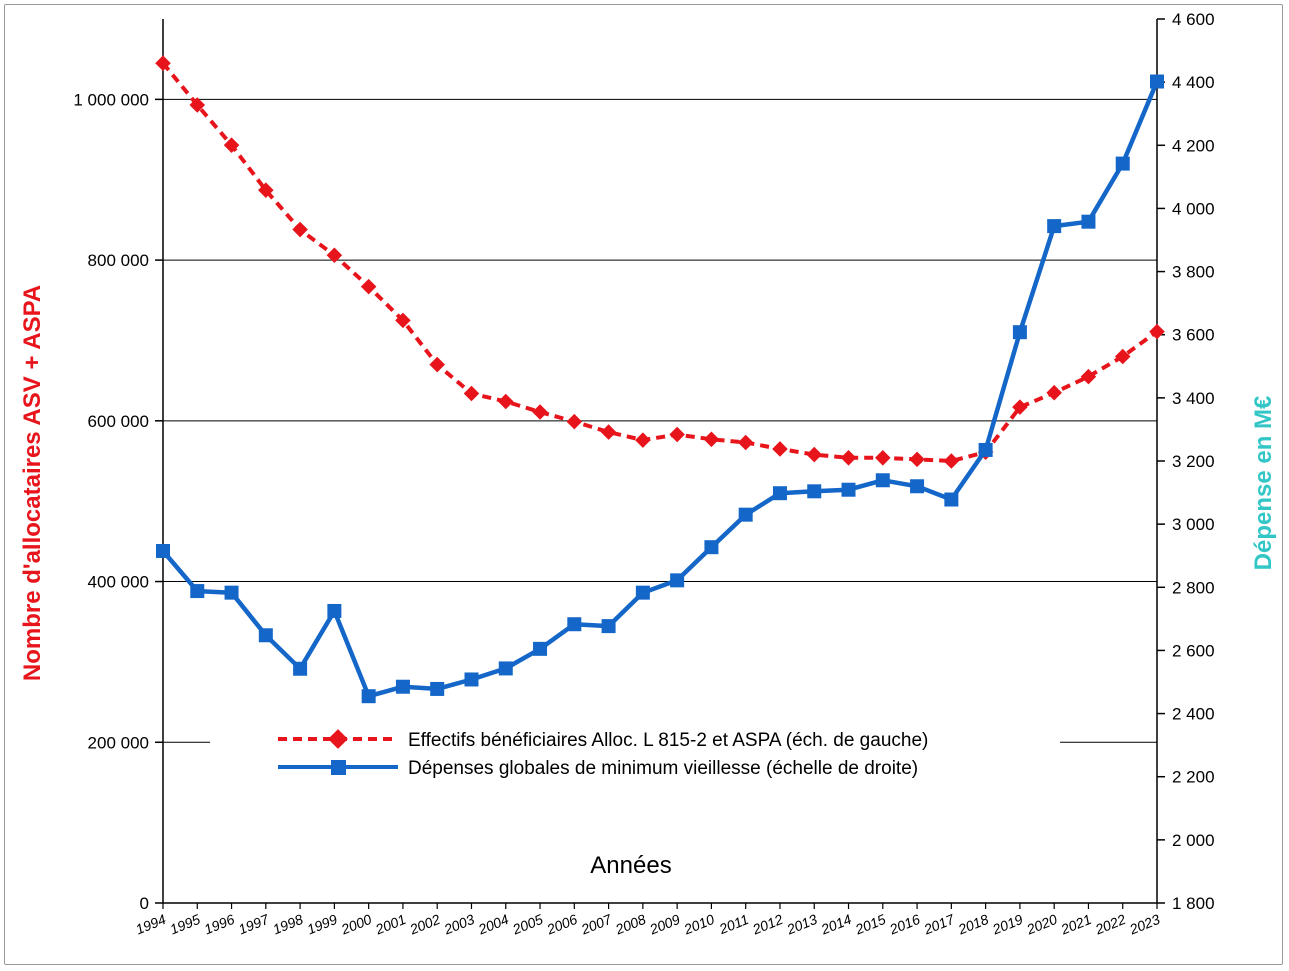  What do you see at coordinates (1144, 924) in the screenshot?
I see `x-tick-label-29: 2023` at bounding box center [1144, 924].